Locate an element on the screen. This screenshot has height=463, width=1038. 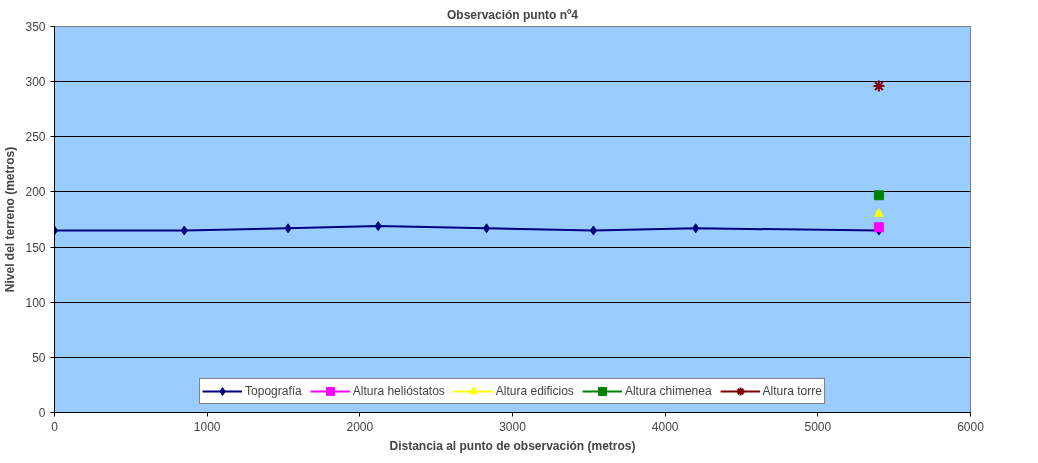
y-tick-label: 150 is located at coordinates (35, 247).